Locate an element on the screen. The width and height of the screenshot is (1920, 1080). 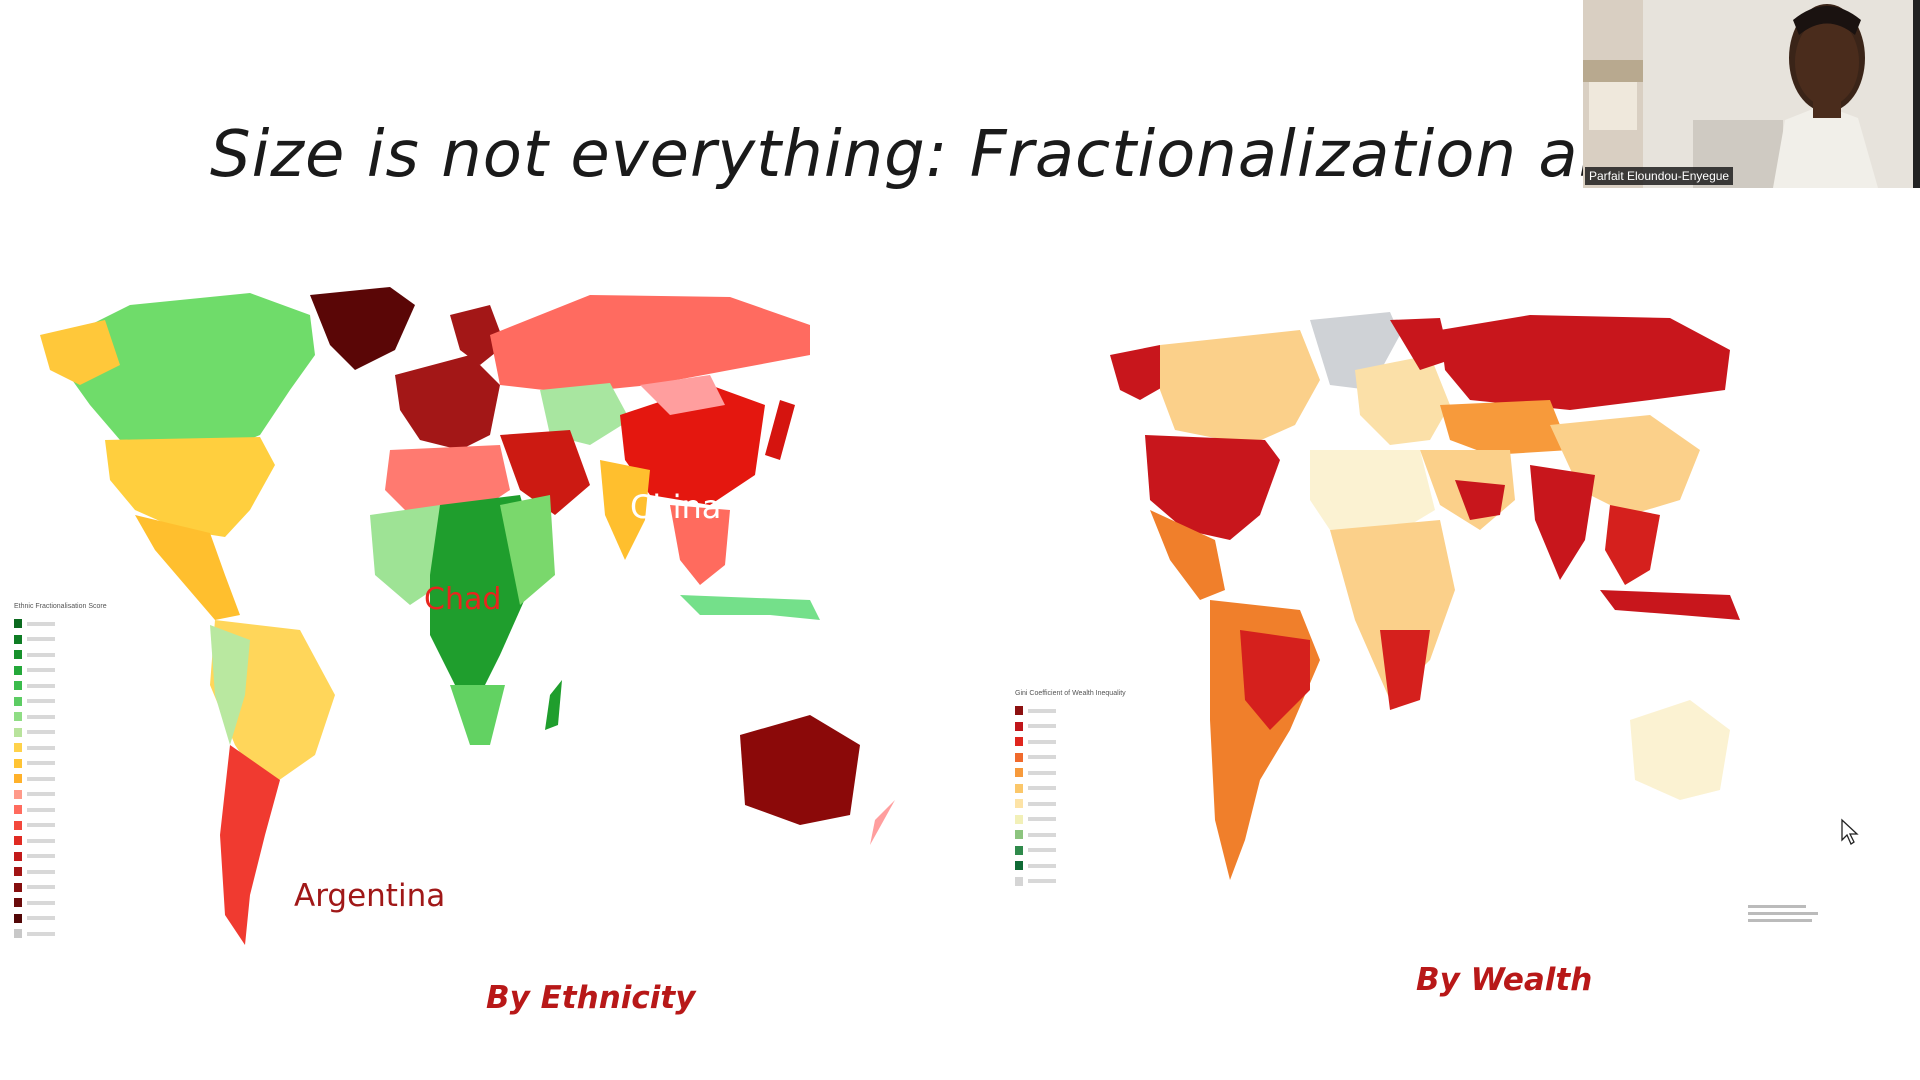
legend-title: Gini Coefficient of Wealth Inequality is located at coordinates (1070, 693).